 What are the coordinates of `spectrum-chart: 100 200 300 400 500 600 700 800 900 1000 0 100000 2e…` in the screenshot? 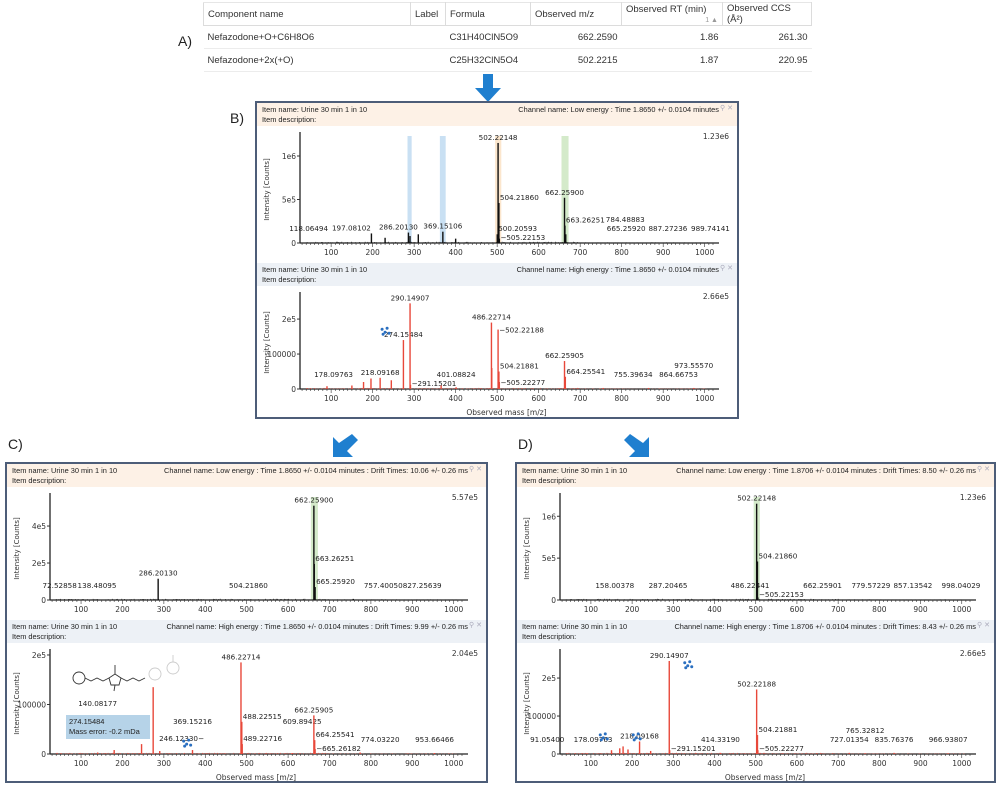 It's located at (496, 354).